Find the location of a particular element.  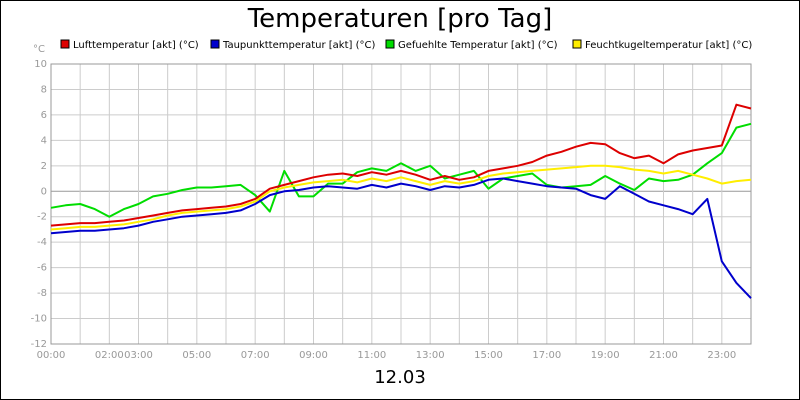

y-tick-label: 4 is located at coordinates (44, 140).